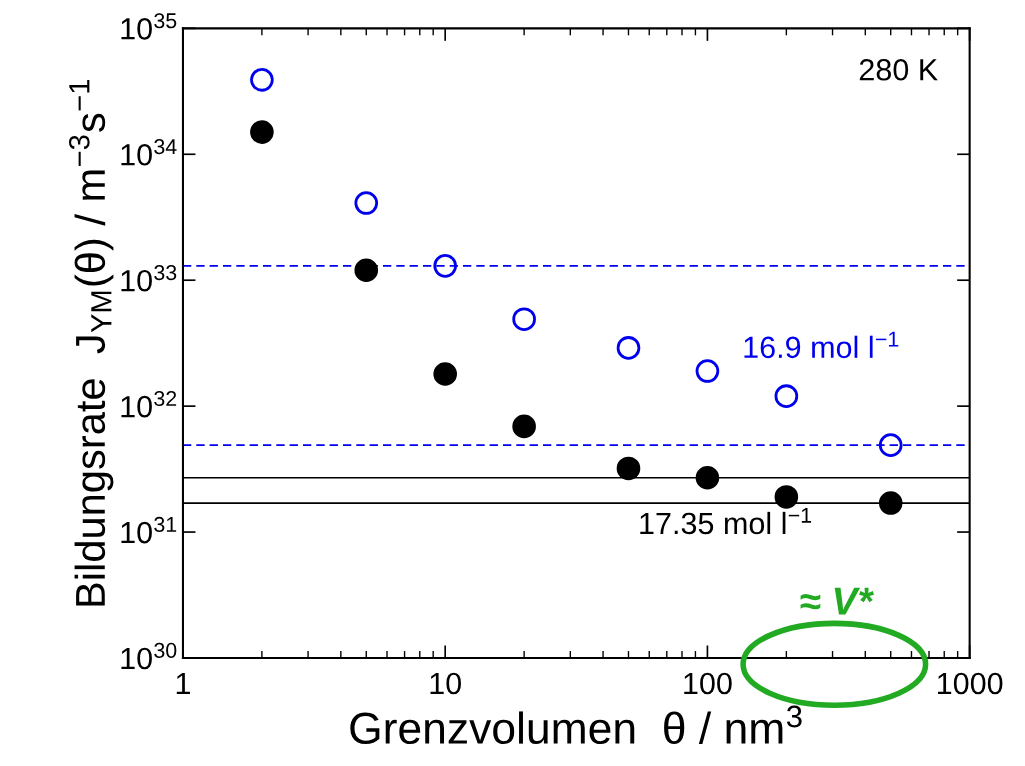  What do you see at coordinates (576, 725) in the screenshot?
I see `x-axis-title: Grenzvolumen θ / nm$^{3}$` at bounding box center [576, 725].